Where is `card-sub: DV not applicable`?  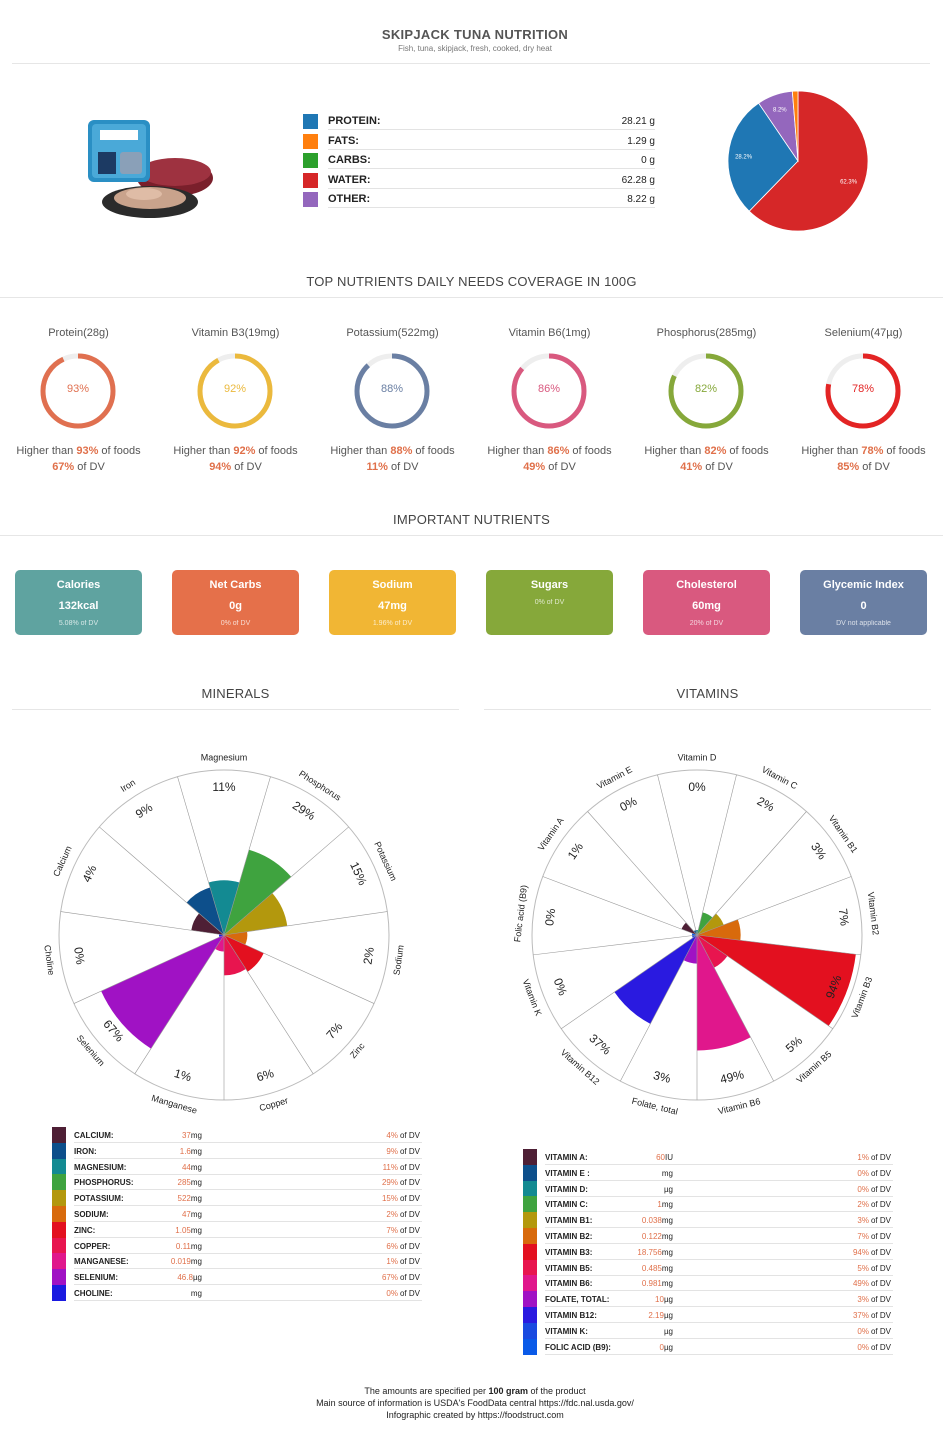
card-sub: DV not applicable is located at coordinates (863, 623).